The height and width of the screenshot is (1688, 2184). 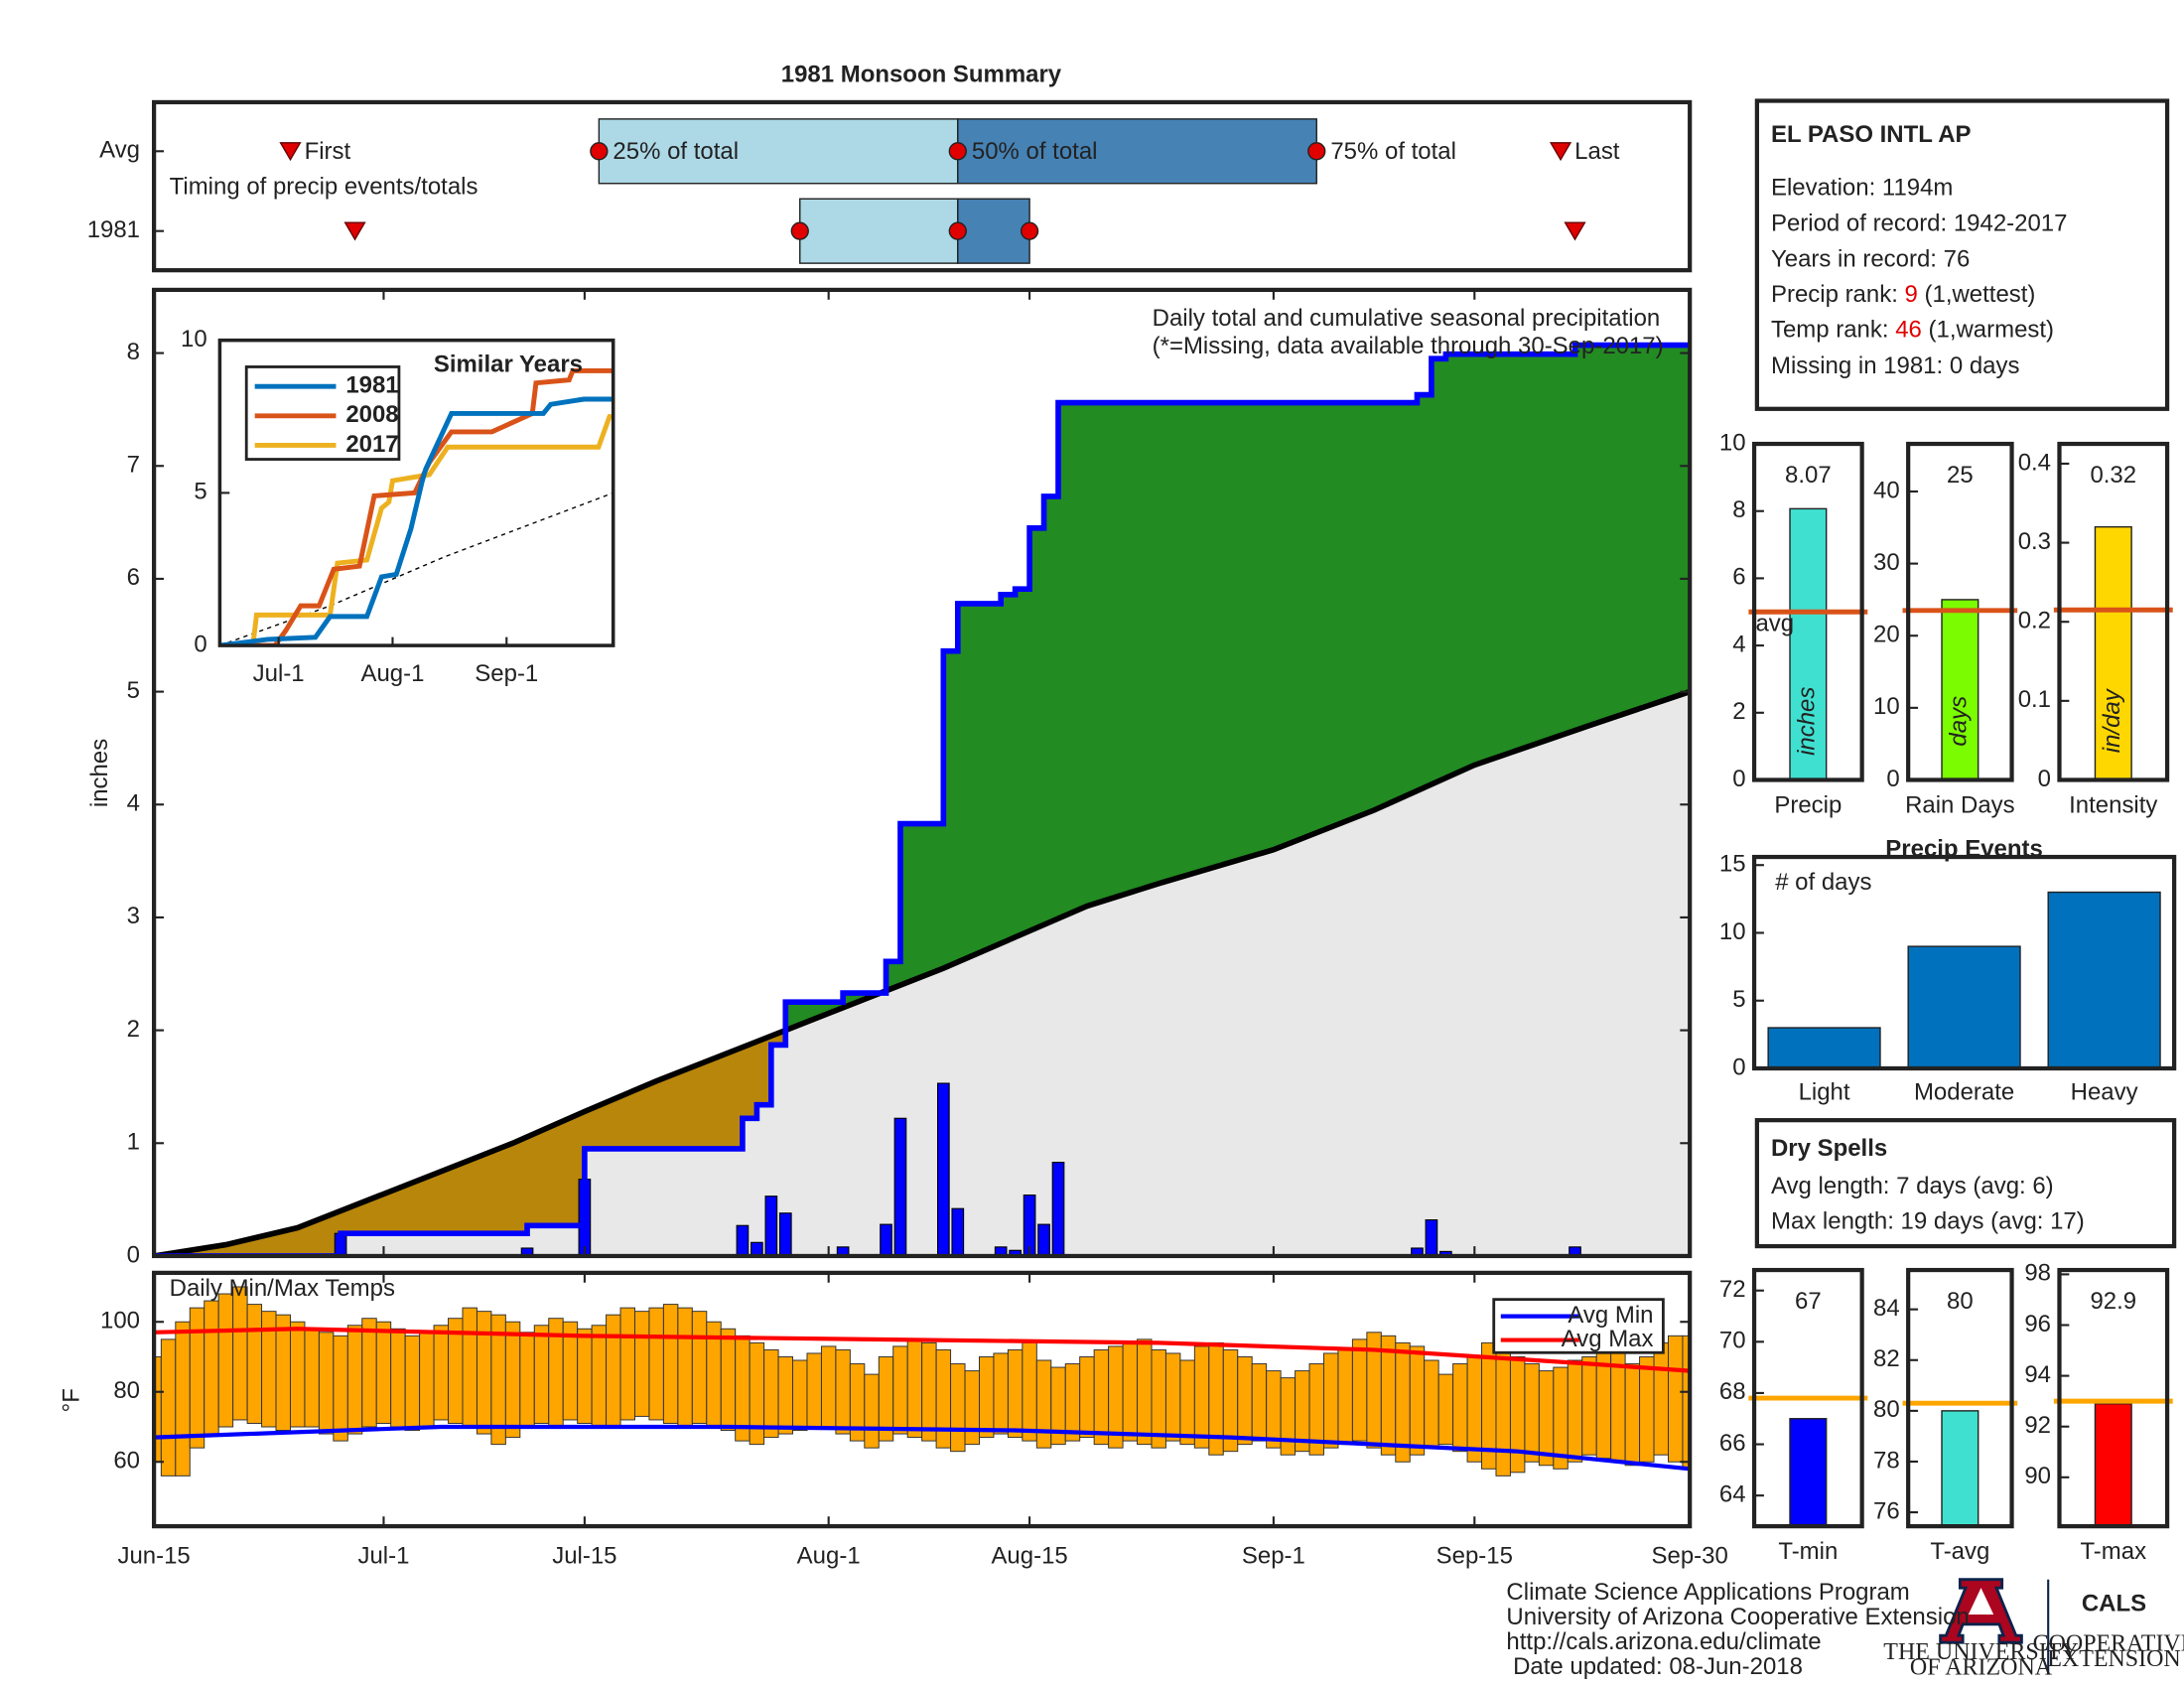 What do you see at coordinates (1393, 151) in the screenshot?
I see `marker-label: 75% of total` at bounding box center [1393, 151].